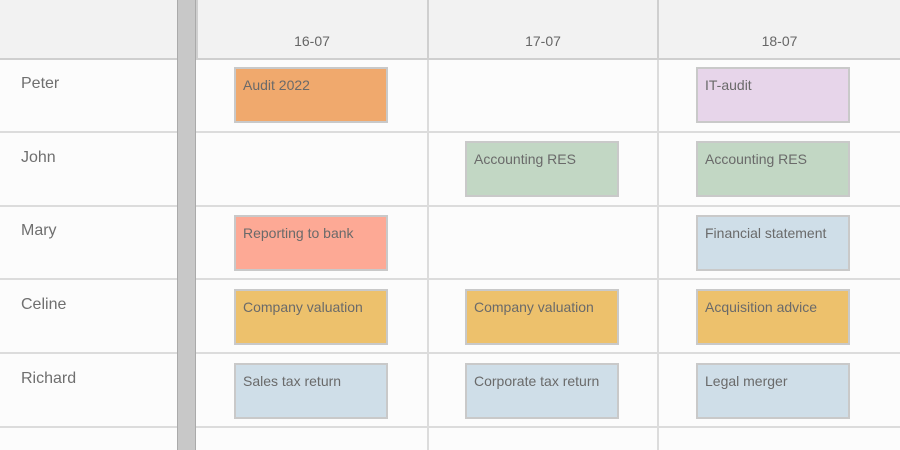 The image size is (900, 450). Describe the element at coordinates (542, 391) in the screenshot. I see `event-richard-17-07: Corporate tax return` at that location.